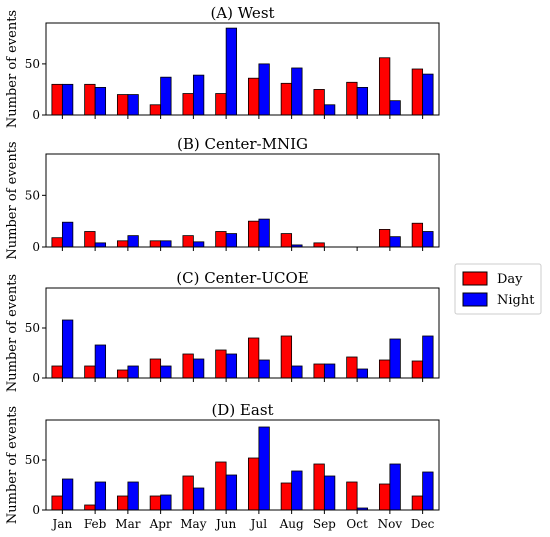  I want to click on x-tick-label: Jun, so click(225, 524).